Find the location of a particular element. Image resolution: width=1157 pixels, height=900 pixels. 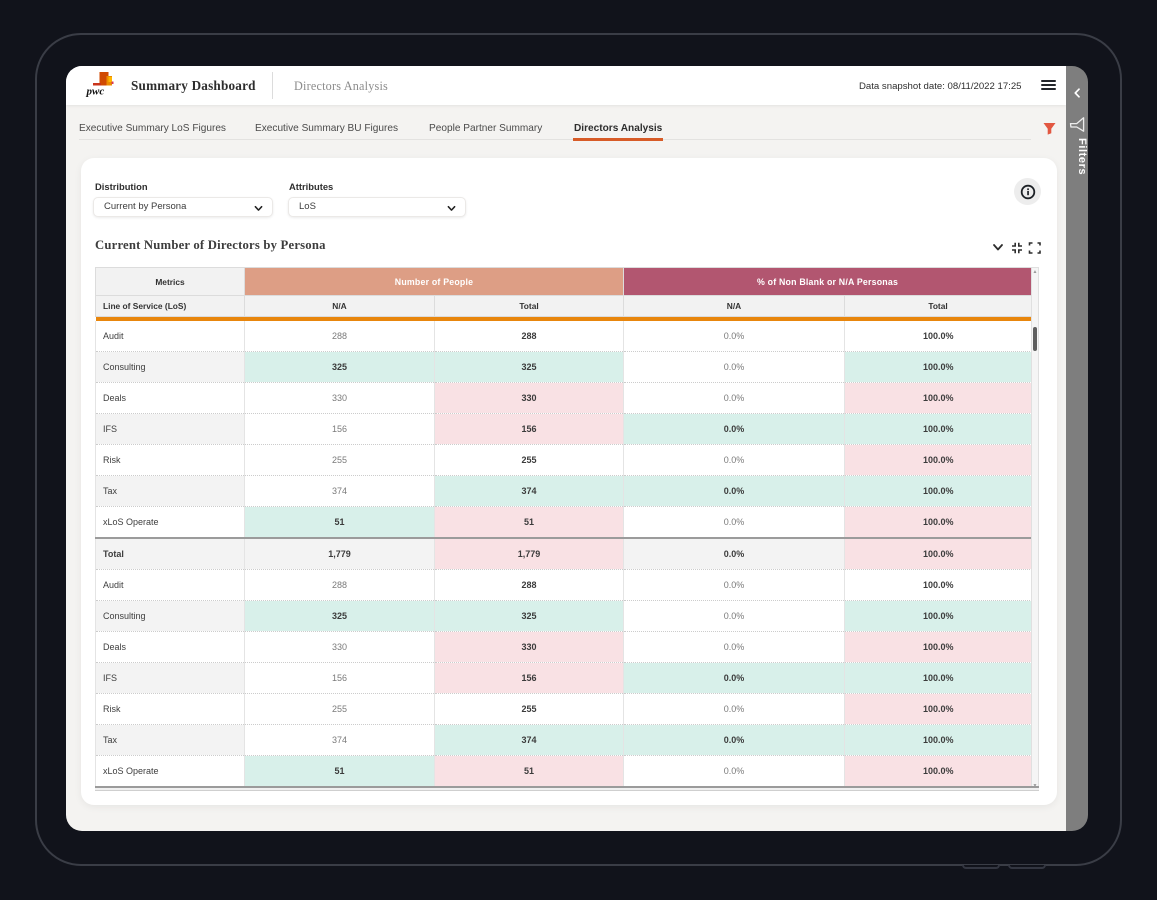

svg-text: pwc is located at coordinates (95, 92).